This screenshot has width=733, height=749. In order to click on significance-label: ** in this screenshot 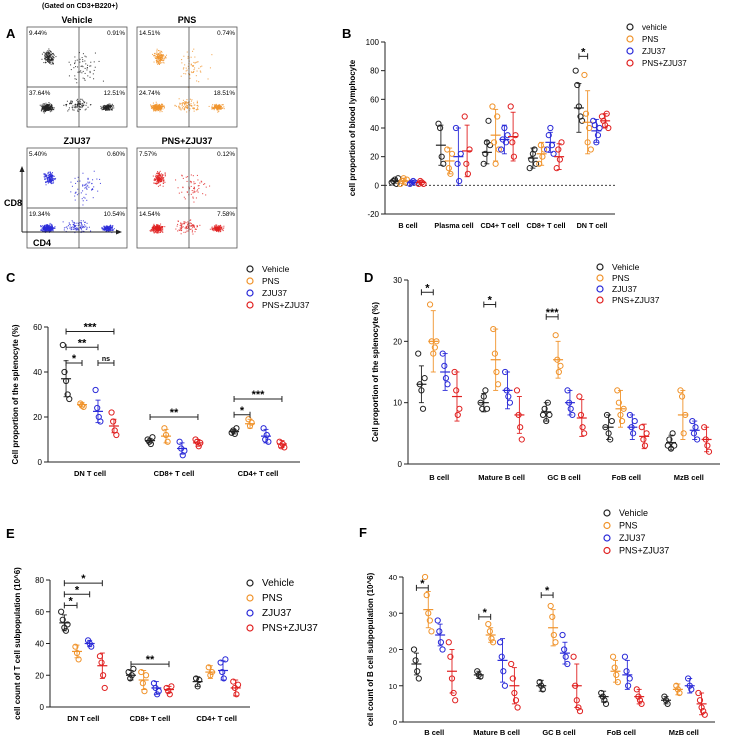, I will do `click(174, 413)`.